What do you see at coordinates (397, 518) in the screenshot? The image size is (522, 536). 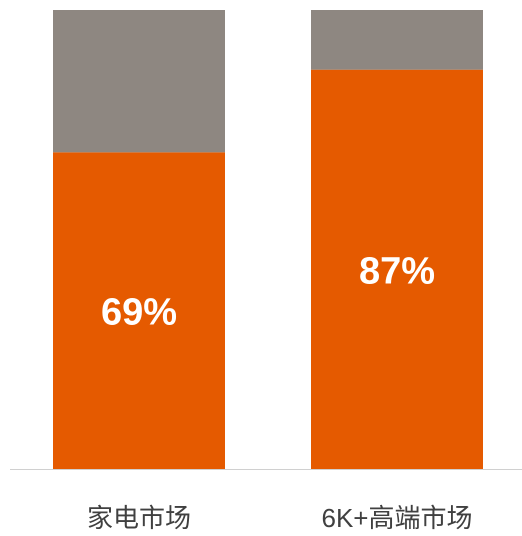 I see `x-tick-label: 6K+高端市场` at bounding box center [397, 518].